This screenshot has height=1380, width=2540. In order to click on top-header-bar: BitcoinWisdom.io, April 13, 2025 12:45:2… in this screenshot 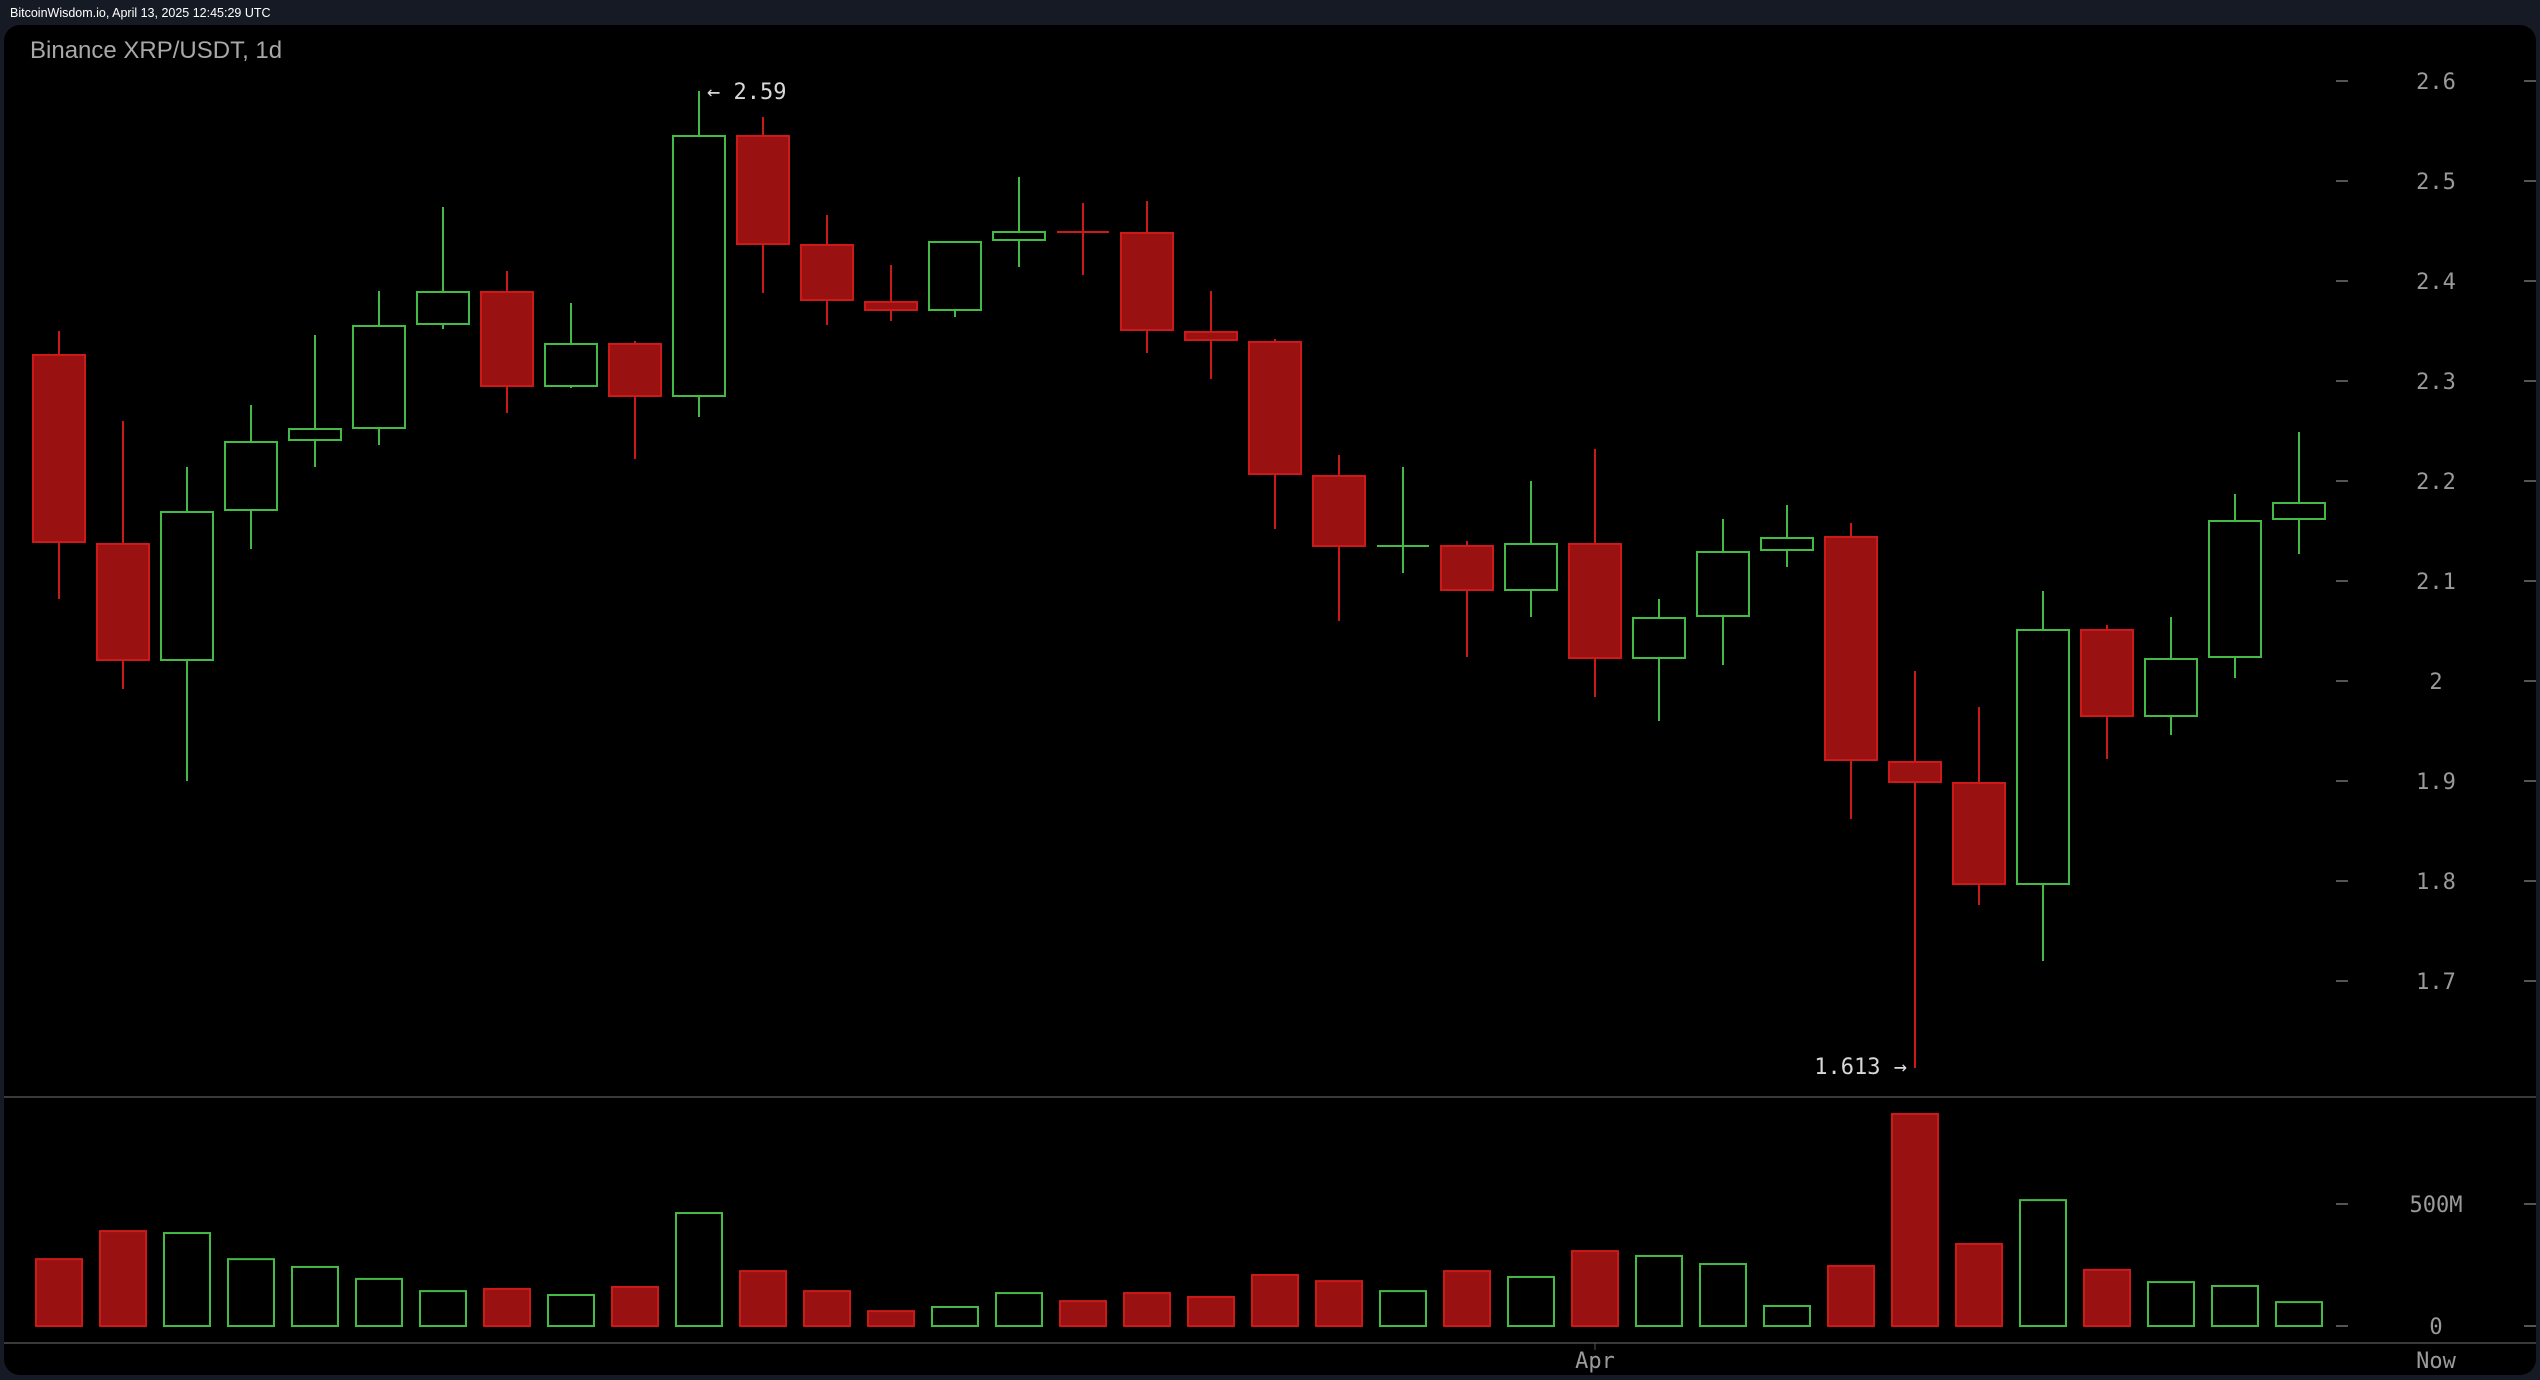, I will do `click(1270, 12)`.